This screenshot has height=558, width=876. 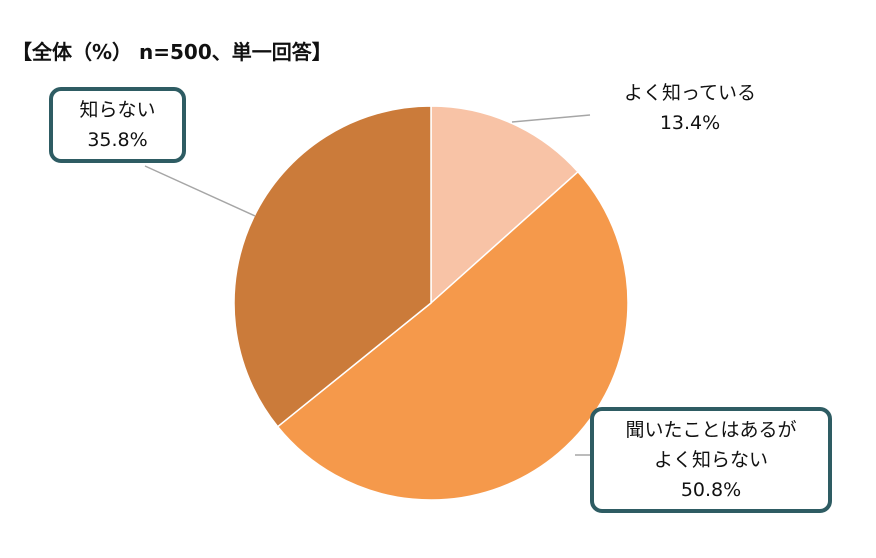 What do you see at coordinates (172, 52) in the screenshot?
I see `chart-title: 【全体（%） n=500、単一回答】` at bounding box center [172, 52].